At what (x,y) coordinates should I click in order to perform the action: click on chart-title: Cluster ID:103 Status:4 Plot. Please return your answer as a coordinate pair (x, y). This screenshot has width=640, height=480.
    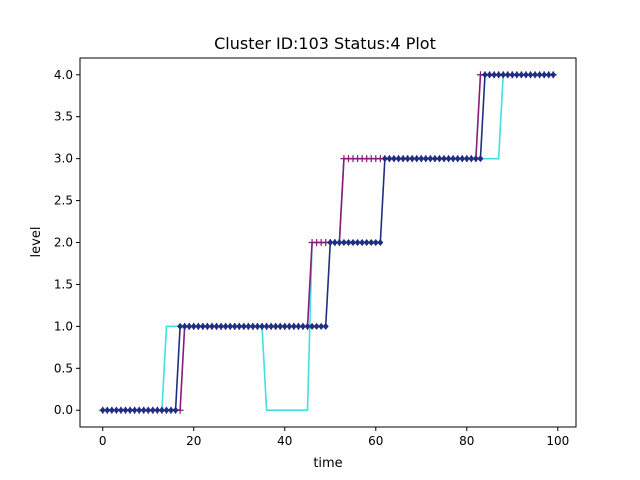
    Looking at the image, I should click on (325, 43).